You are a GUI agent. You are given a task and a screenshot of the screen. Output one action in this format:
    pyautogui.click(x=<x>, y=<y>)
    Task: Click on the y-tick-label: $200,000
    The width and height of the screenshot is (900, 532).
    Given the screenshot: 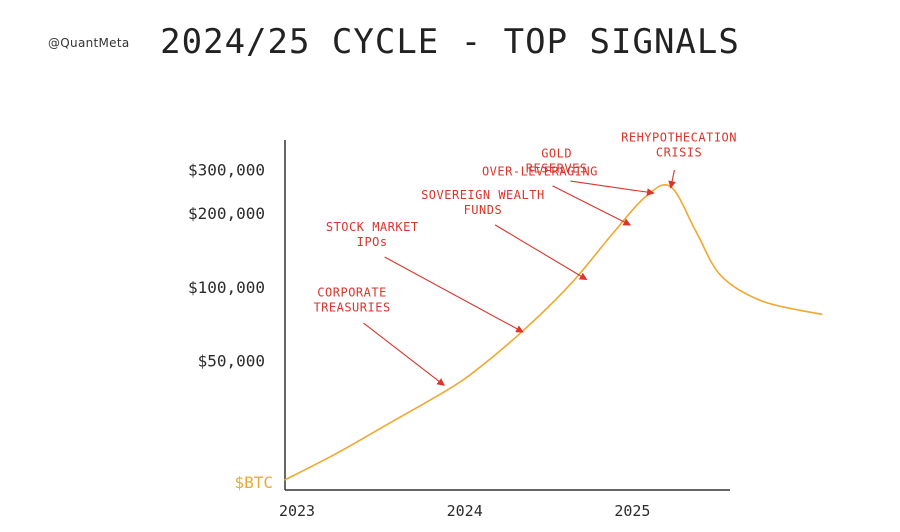 What is the action you would take?
    pyautogui.click(x=226, y=213)
    